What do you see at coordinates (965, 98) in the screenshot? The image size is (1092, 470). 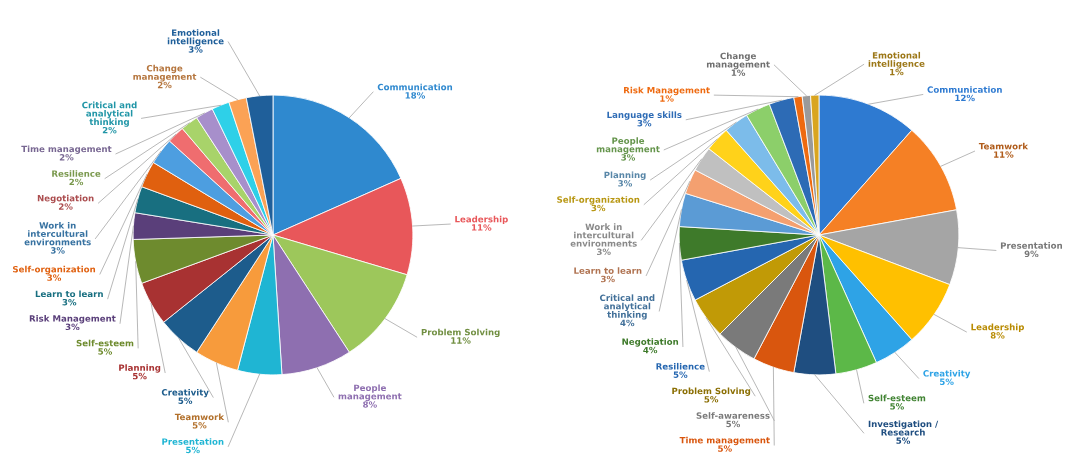 I see `data-label: 12%` at bounding box center [965, 98].